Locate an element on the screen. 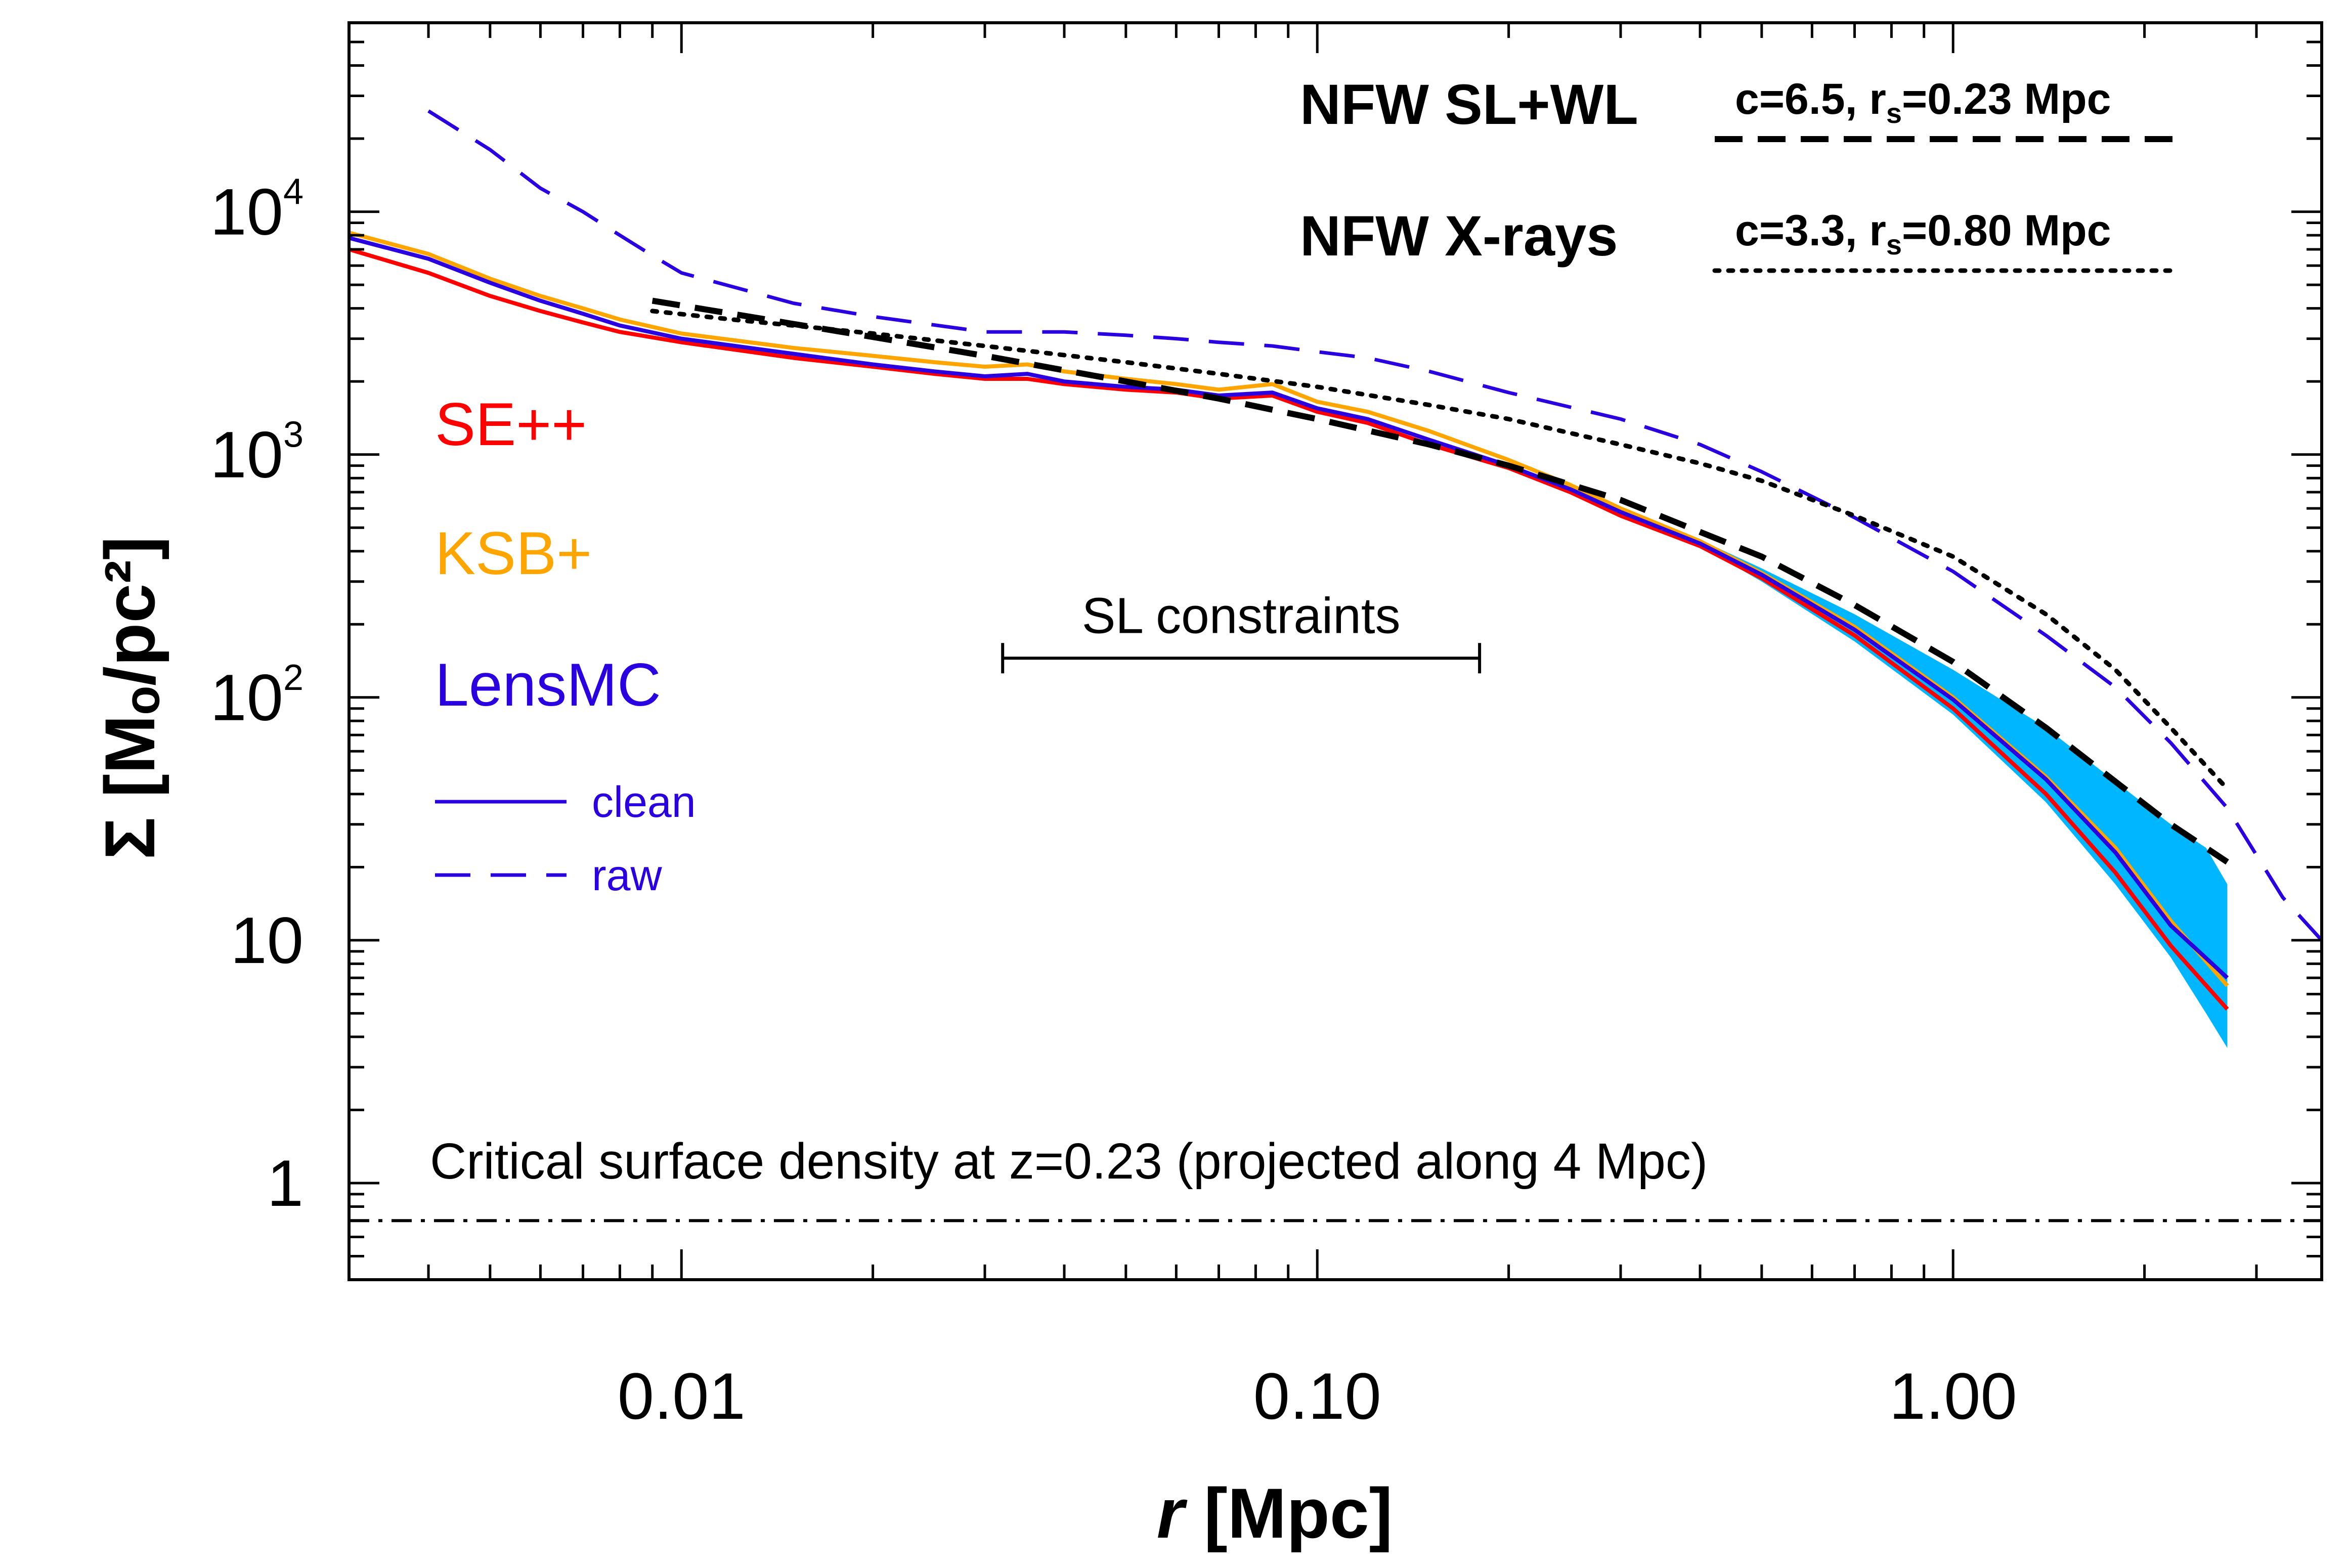 The width and height of the screenshot is (2347, 1568). sl-constraints-label: SL constraints is located at coordinates (1241, 615).